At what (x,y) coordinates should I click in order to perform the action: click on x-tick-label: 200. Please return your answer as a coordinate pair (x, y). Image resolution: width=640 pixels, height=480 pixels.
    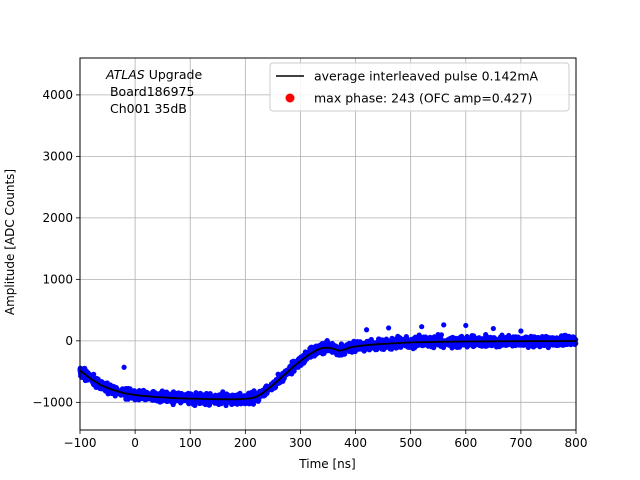
    Looking at the image, I should click on (245, 443).